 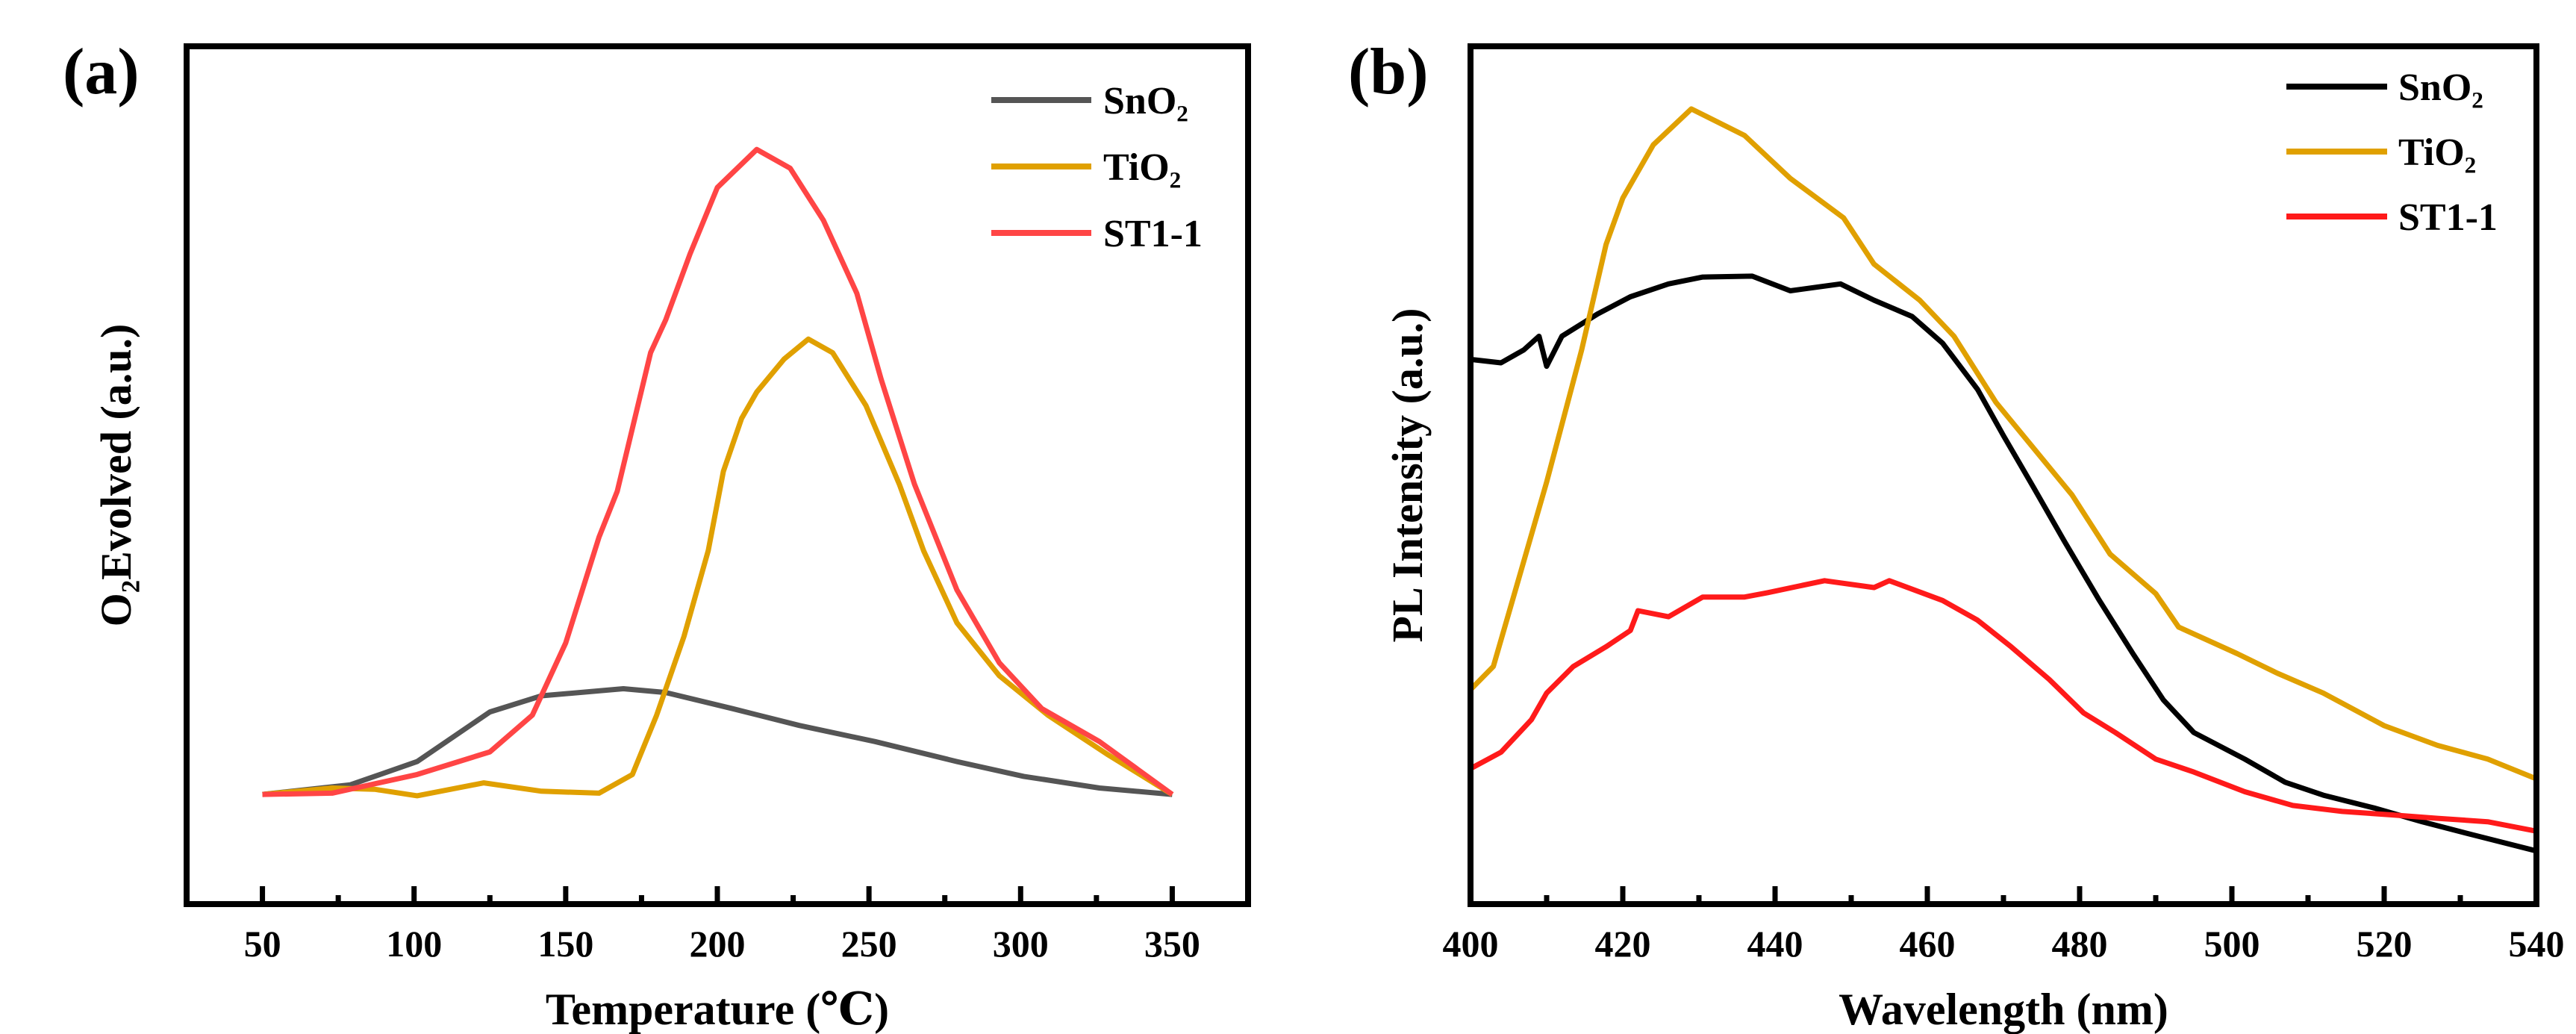 What do you see at coordinates (2385, 944) in the screenshot?
I see `x-tick-label: 520` at bounding box center [2385, 944].